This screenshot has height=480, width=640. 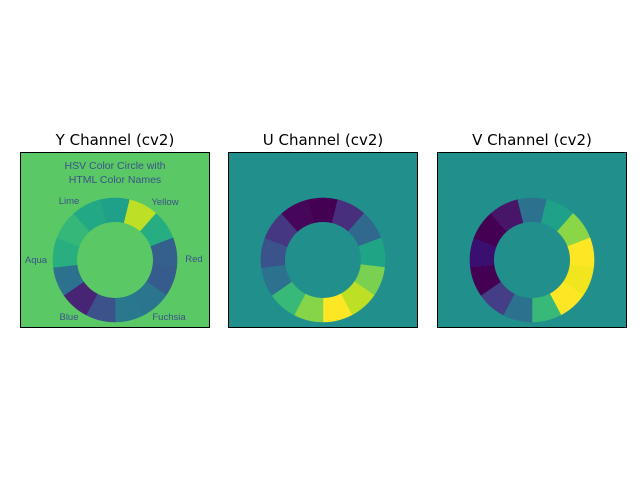 I want to click on u-channel-title: U Channel (cv2), so click(x=323, y=140).